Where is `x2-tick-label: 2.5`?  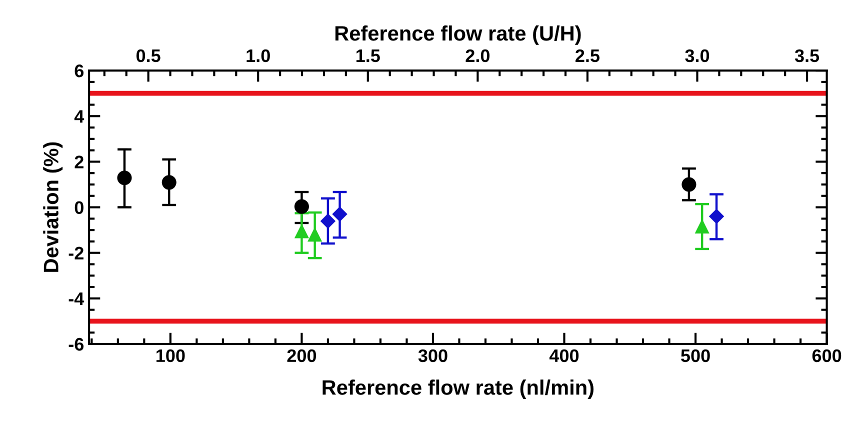
x2-tick-label: 2.5 is located at coordinates (588, 55).